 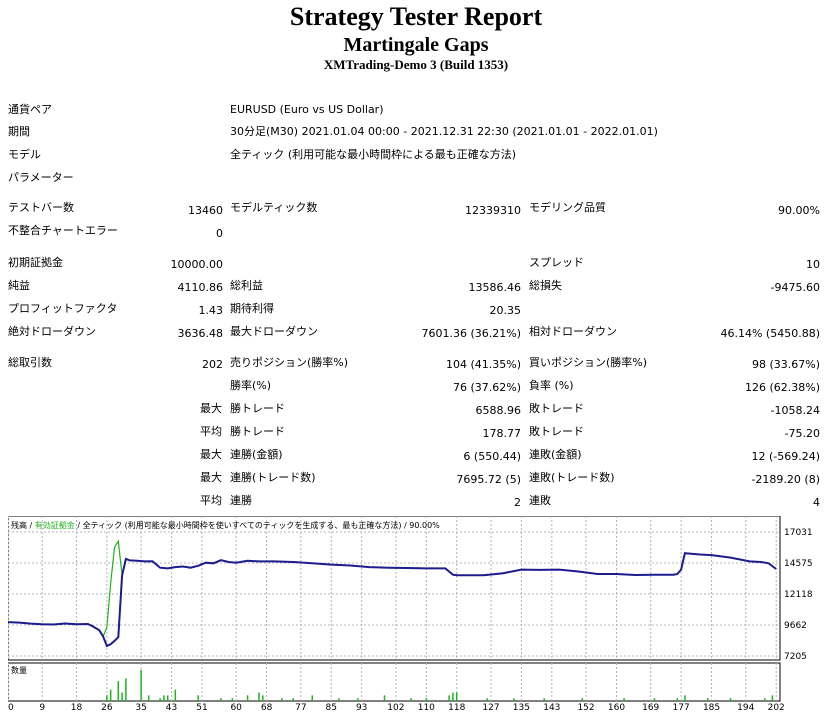 What do you see at coordinates (212, 364) in the screenshot?
I see `total-trades-value: 202` at bounding box center [212, 364].